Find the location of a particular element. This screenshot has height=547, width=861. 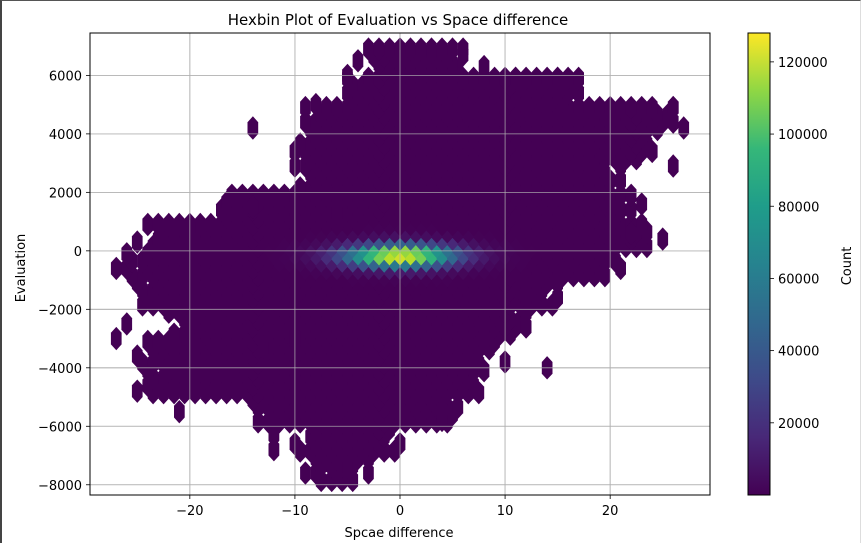

colorbar-label: Count is located at coordinates (847, 266).